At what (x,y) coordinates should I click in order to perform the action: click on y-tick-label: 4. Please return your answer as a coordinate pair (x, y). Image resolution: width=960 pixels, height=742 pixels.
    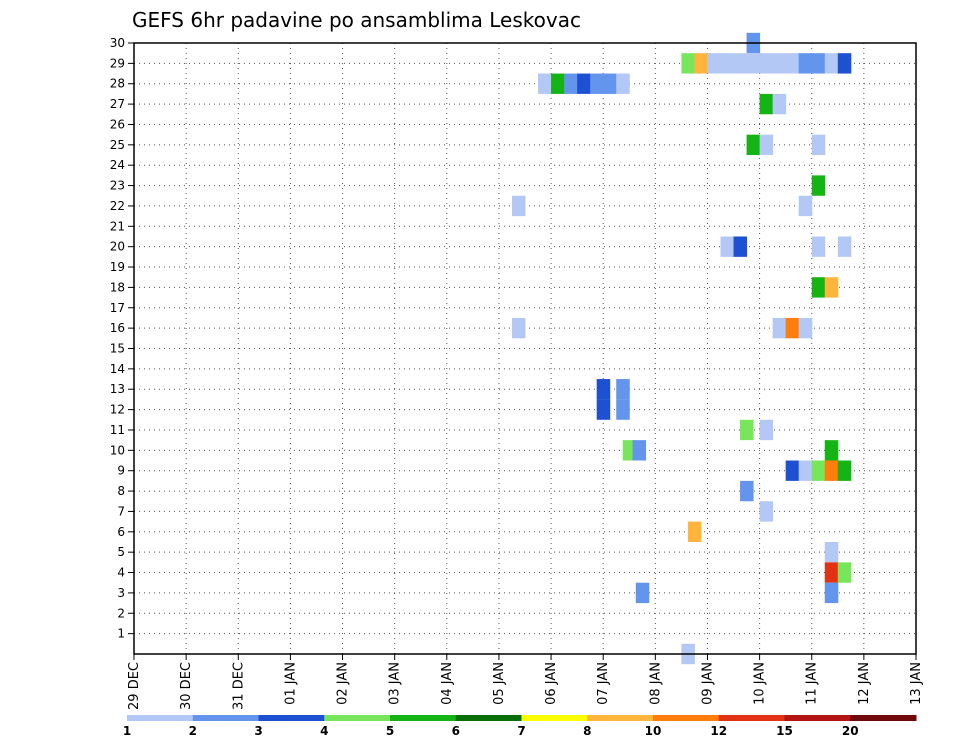
    Looking at the image, I should click on (121, 573).